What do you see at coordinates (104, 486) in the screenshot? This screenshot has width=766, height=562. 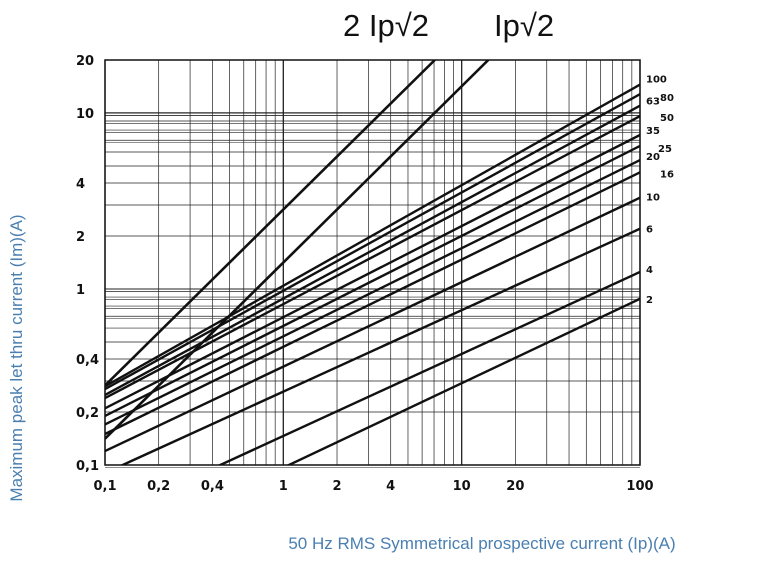 I see `x-tick-label: 0,1` at bounding box center [104, 486].